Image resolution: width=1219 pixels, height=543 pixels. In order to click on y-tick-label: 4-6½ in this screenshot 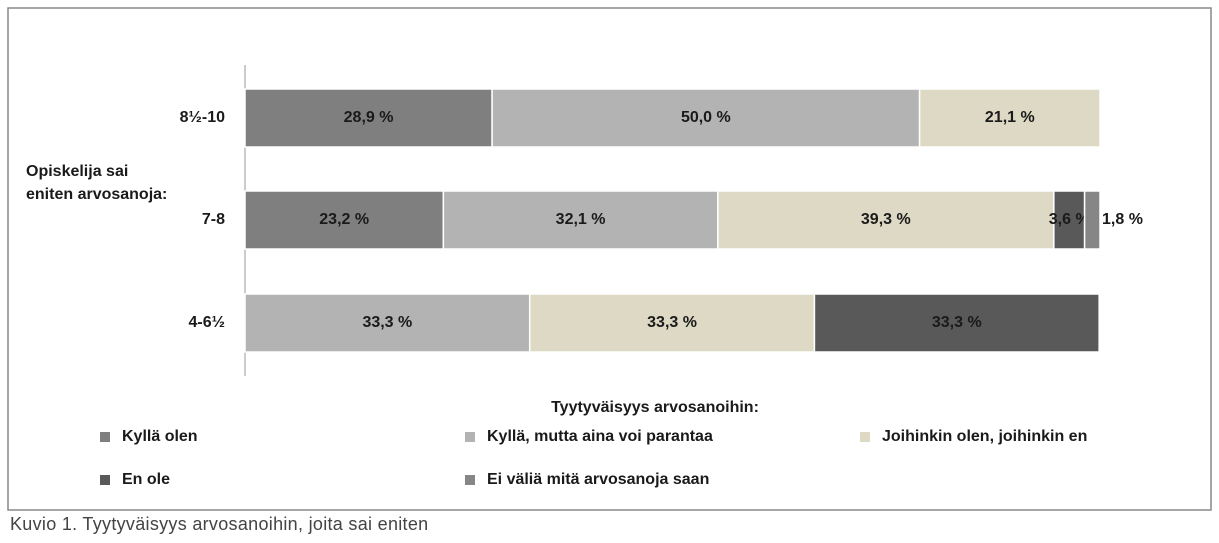, I will do `click(207, 322)`.